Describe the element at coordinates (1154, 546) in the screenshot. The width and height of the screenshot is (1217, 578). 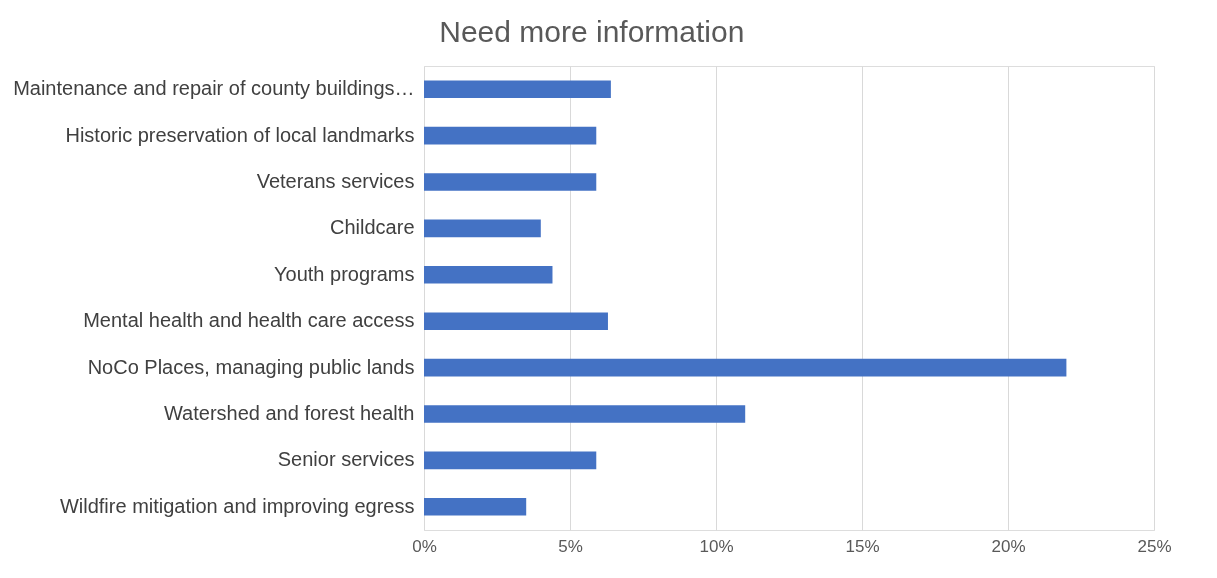
I see `x-tick-label: 25%` at that location.